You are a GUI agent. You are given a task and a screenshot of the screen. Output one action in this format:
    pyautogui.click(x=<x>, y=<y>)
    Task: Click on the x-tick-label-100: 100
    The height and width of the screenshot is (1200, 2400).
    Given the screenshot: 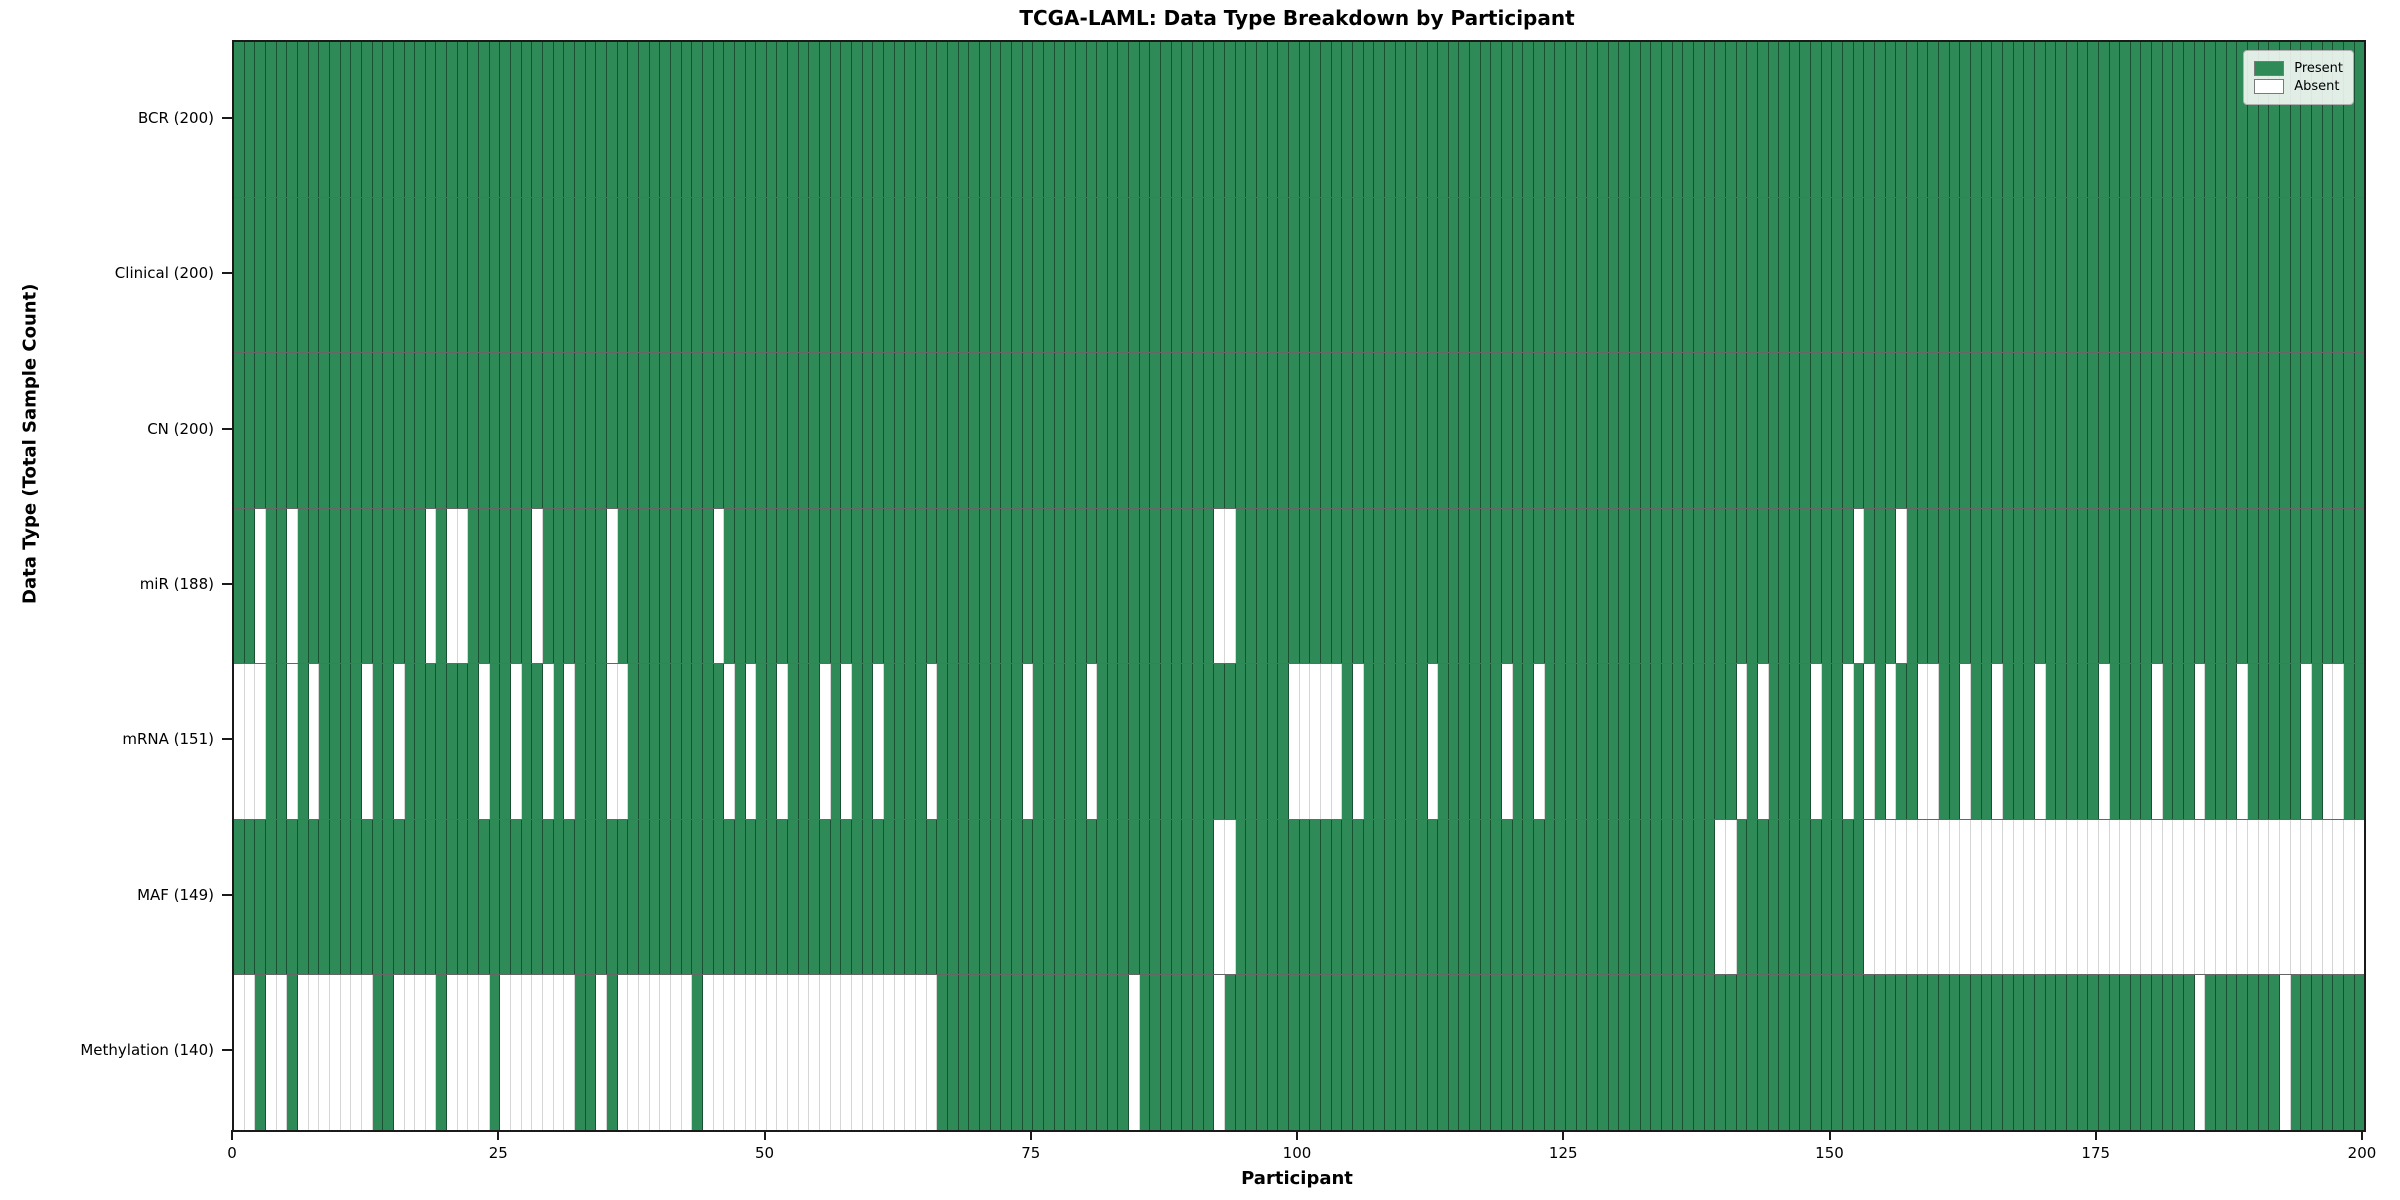 What is the action you would take?
    pyautogui.click(x=1297, y=1153)
    